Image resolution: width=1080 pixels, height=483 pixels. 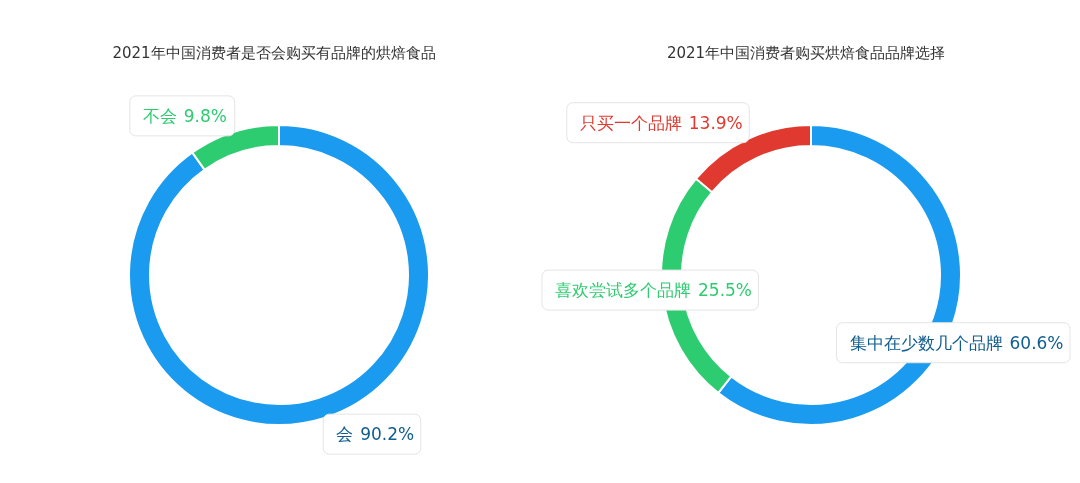 What do you see at coordinates (205, 115) in the screenshot?
I see `data-label: 9.8%` at bounding box center [205, 115].